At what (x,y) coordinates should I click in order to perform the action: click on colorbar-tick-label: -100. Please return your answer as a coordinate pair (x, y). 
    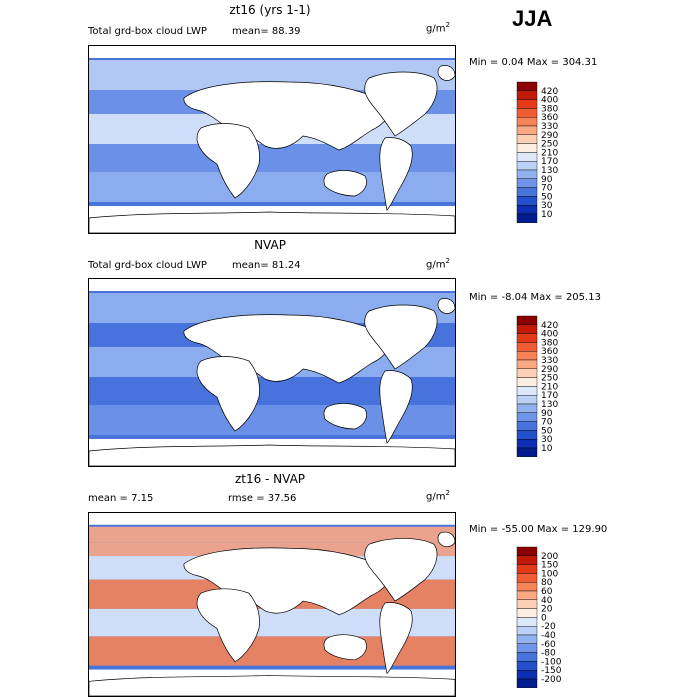
    Looking at the image, I should click on (551, 662).